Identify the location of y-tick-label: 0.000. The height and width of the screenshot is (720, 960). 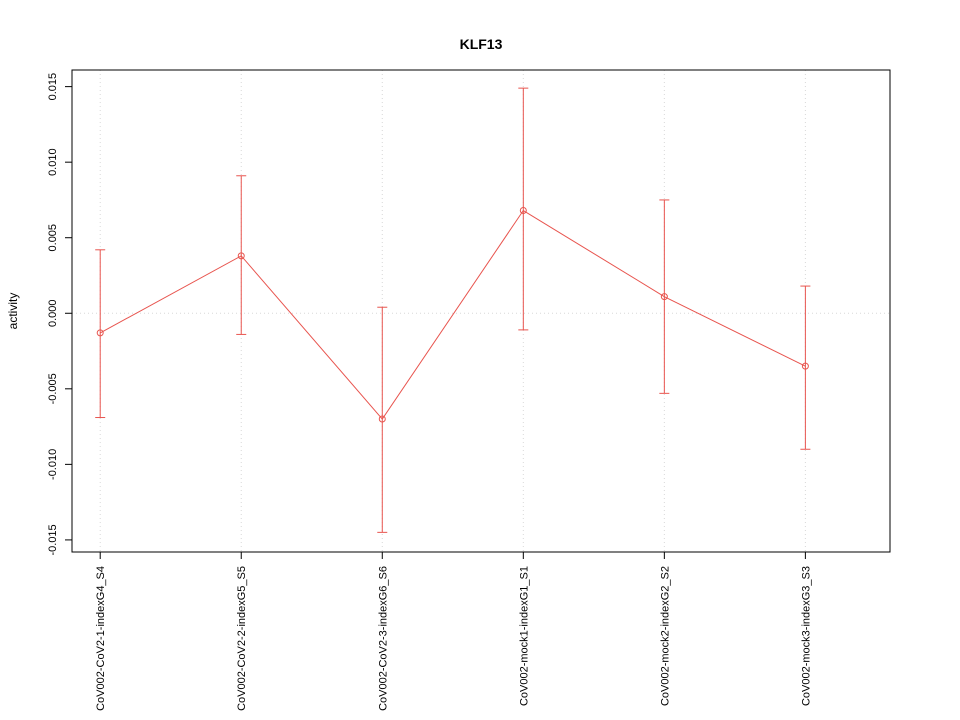
(53, 314).